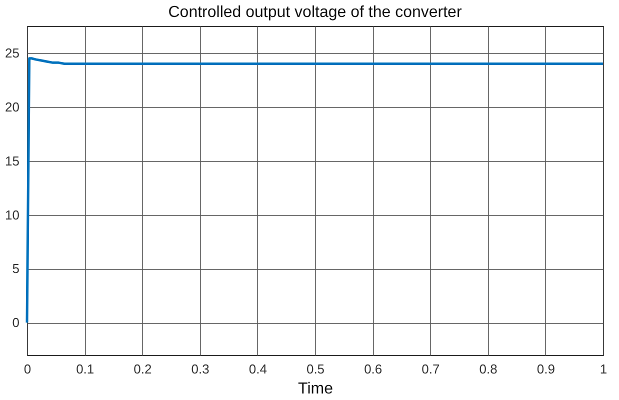 The height and width of the screenshot is (400, 619). What do you see at coordinates (16, 322) in the screenshot?
I see `y-tick-label: 0` at bounding box center [16, 322].